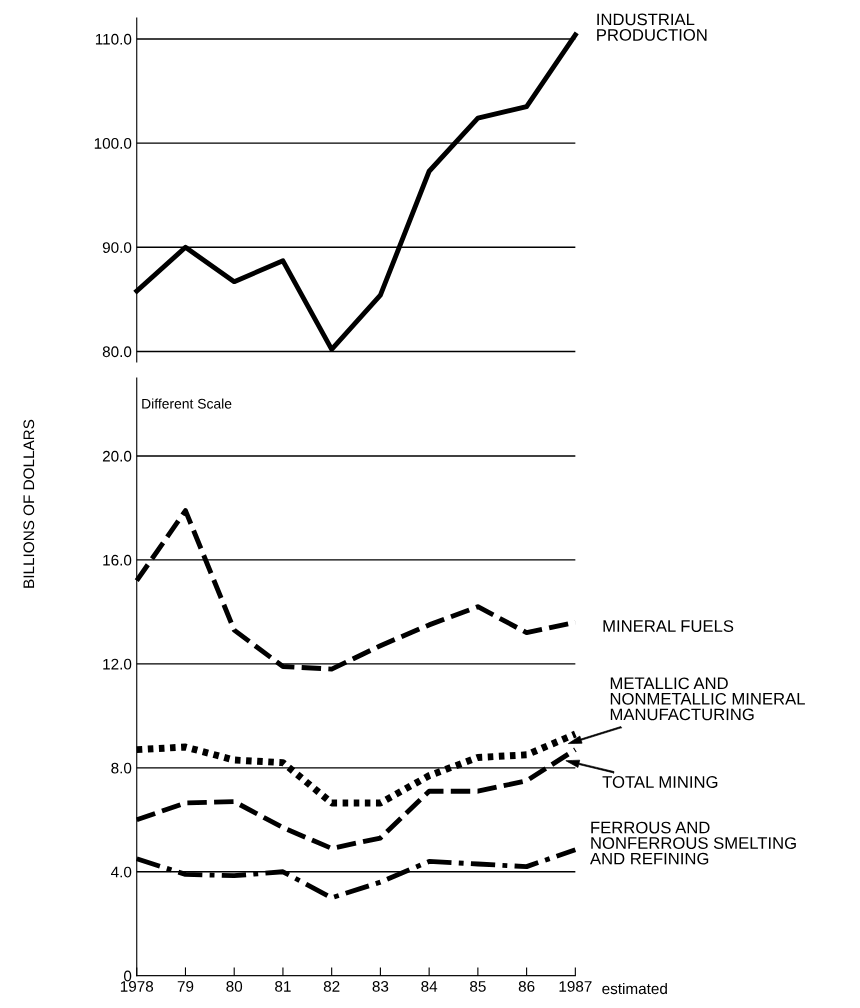 The width and height of the screenshot is (860, 1008). What do you see at coordinates (117, 664) in the screenshot?
I see `y-tick-label: 12.0` at bounding box center [117, 664].